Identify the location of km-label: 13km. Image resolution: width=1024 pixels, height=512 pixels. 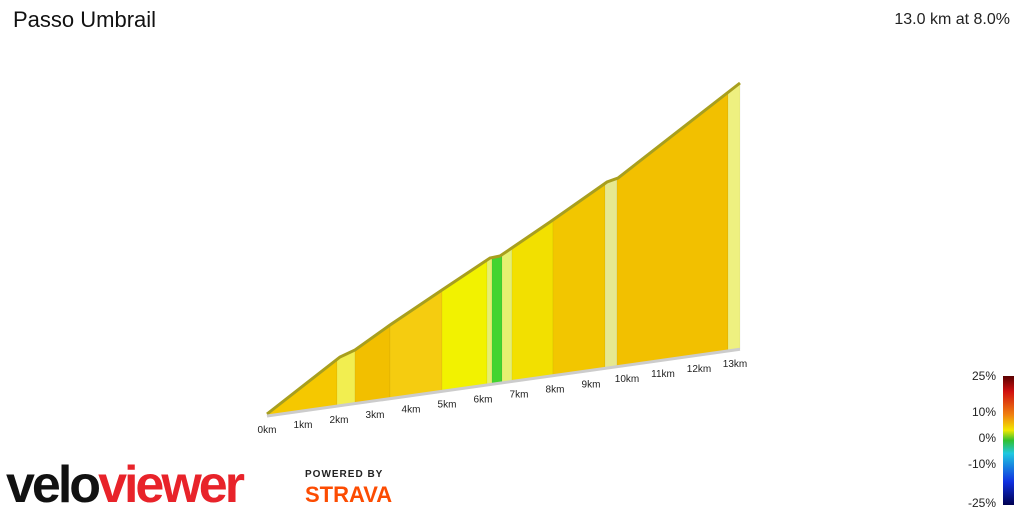
(735, 364).